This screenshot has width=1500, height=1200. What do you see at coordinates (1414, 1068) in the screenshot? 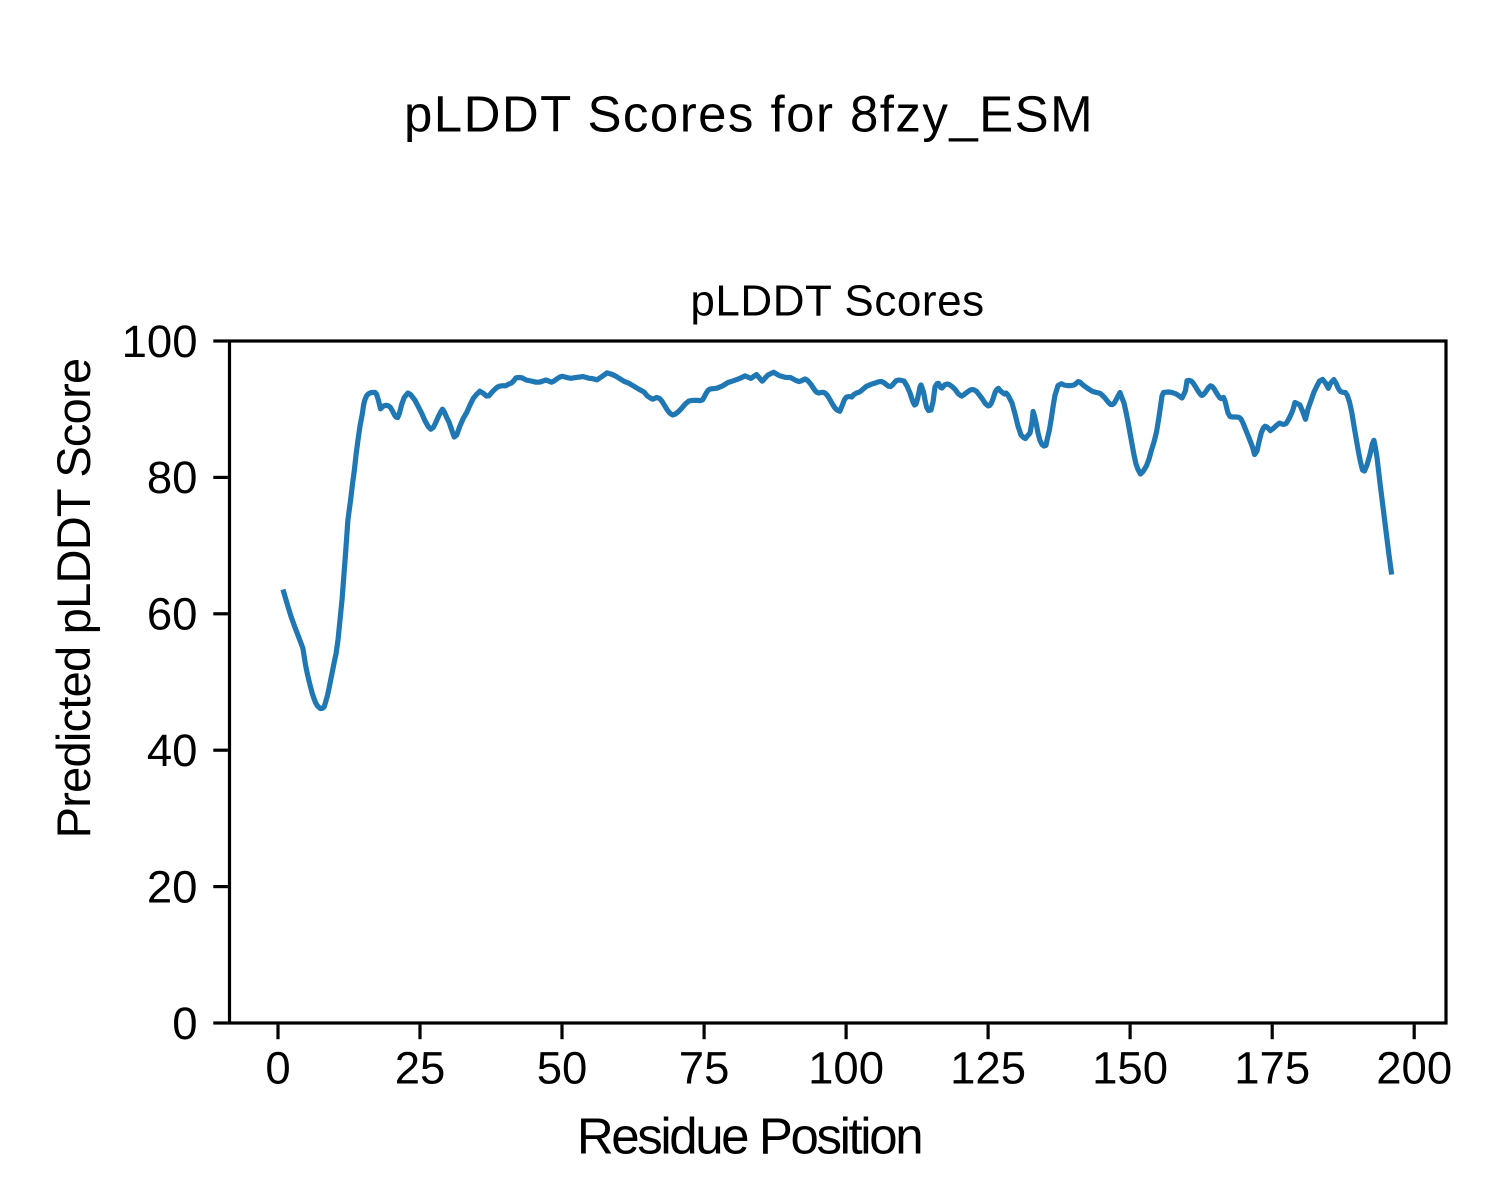
I see `svg-text: 200` at bounding box center [1414, 1068].